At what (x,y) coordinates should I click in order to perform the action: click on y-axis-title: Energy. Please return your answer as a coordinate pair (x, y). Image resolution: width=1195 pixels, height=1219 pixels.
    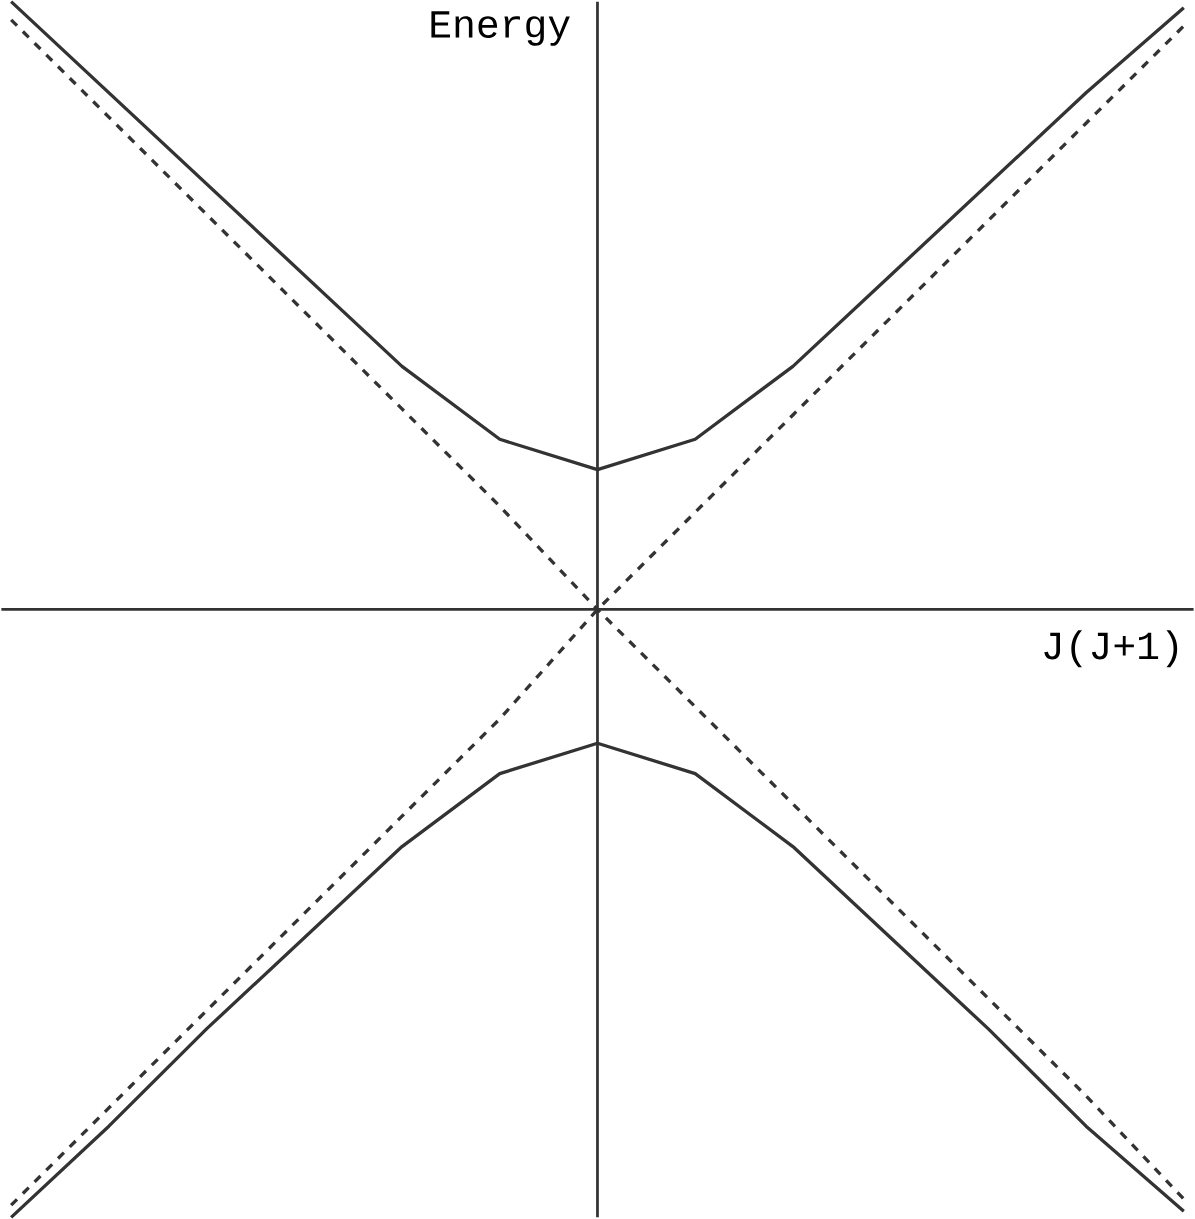
    Looking at the image, I should click on (500, 28).